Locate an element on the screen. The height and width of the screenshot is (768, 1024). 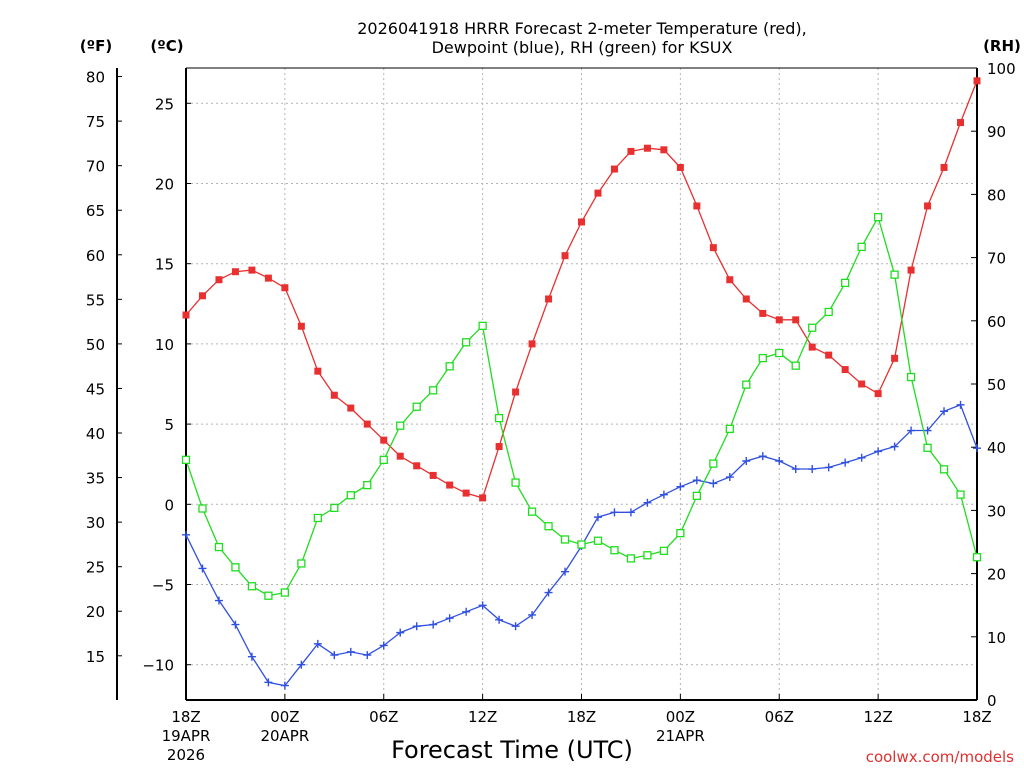
celsius-tick-label: −10 is located at coordinates (158, 666).